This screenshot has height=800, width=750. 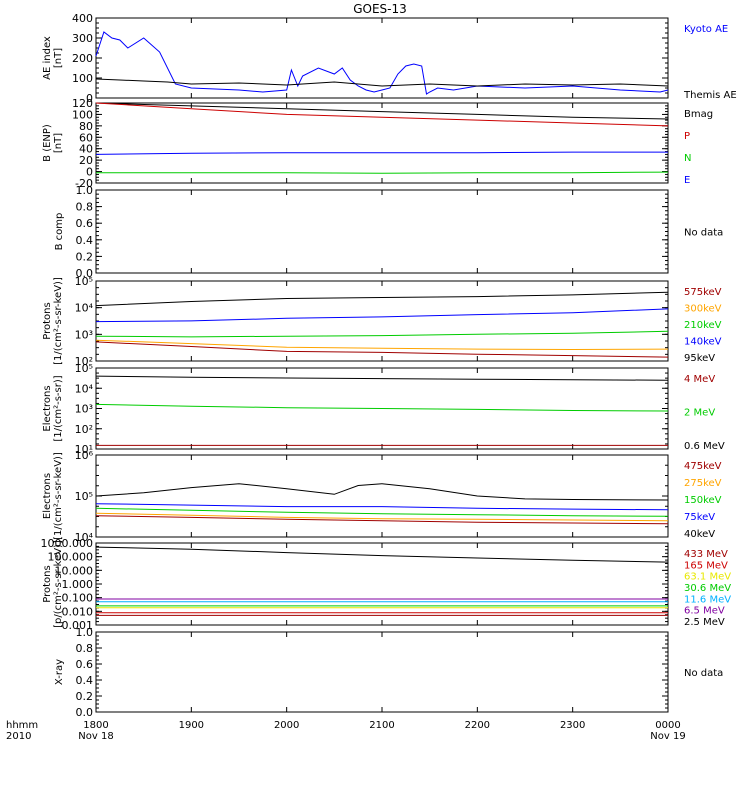 I want to click on legend-entry: 40keV, so click(x=699, y=534).